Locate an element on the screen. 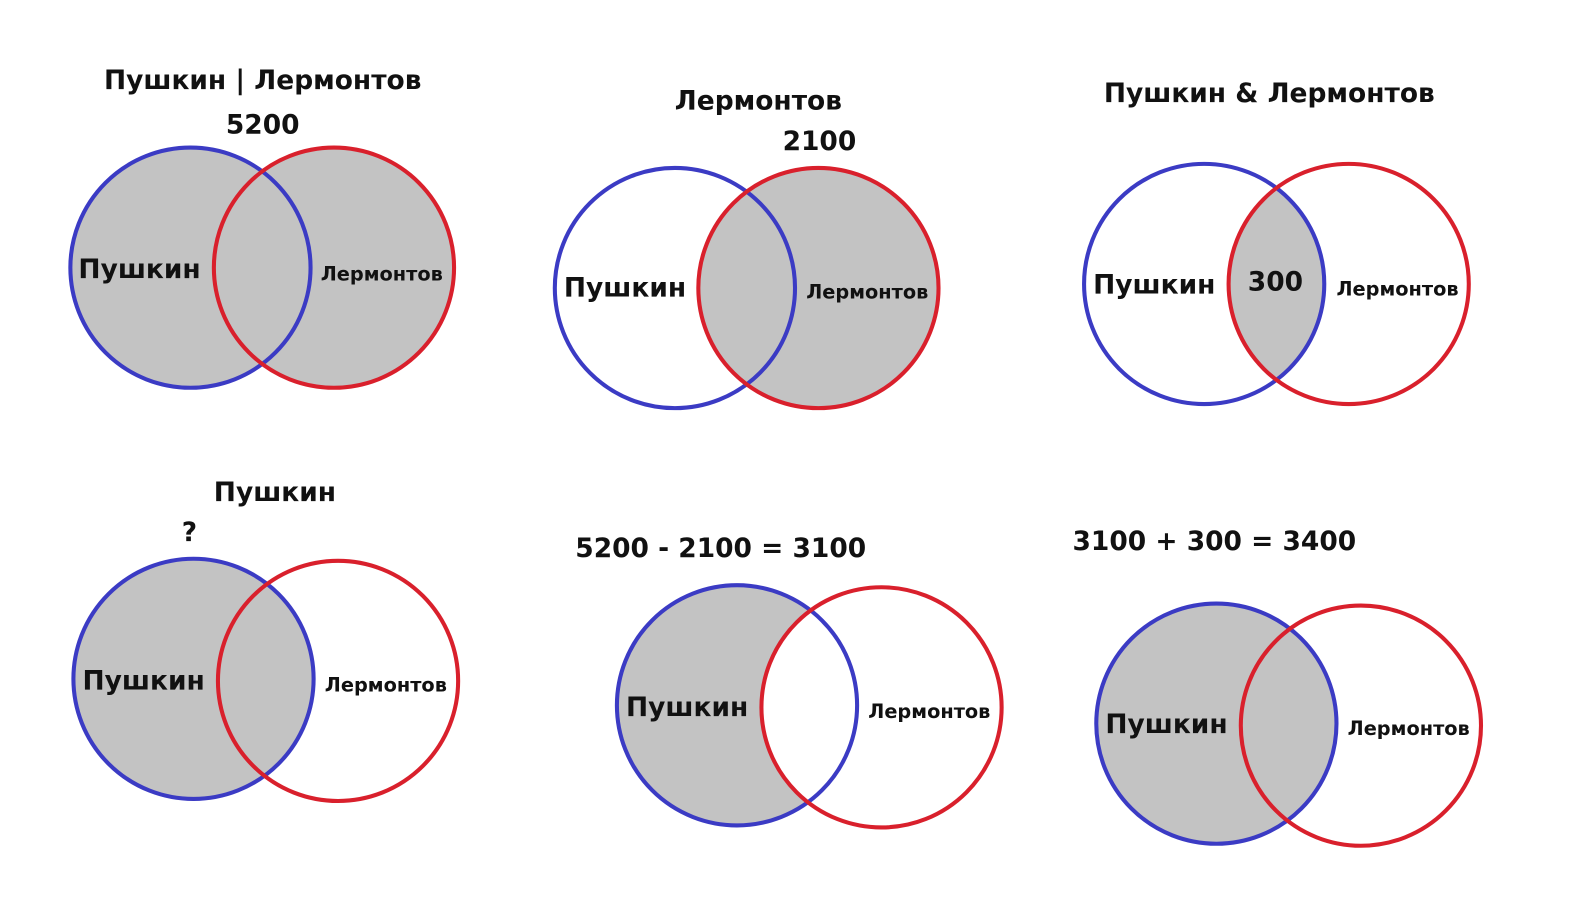  panel-value: 5200 is located at coordinates (263, 125).